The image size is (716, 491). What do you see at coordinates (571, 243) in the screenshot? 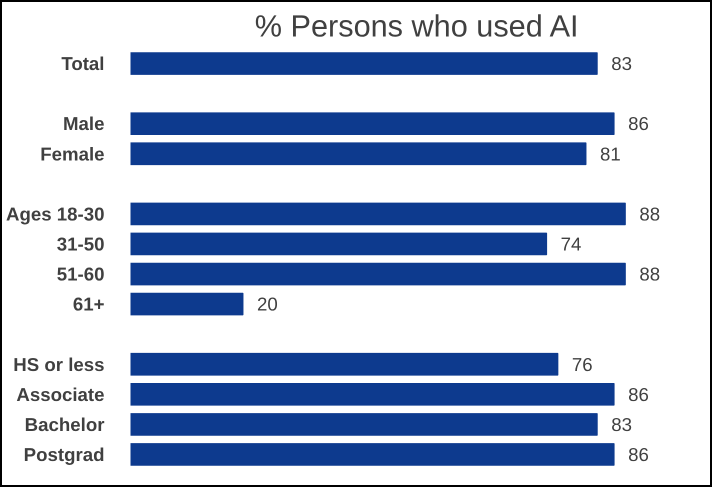
I see `data-label: 74` at bounding box center [571, 243].